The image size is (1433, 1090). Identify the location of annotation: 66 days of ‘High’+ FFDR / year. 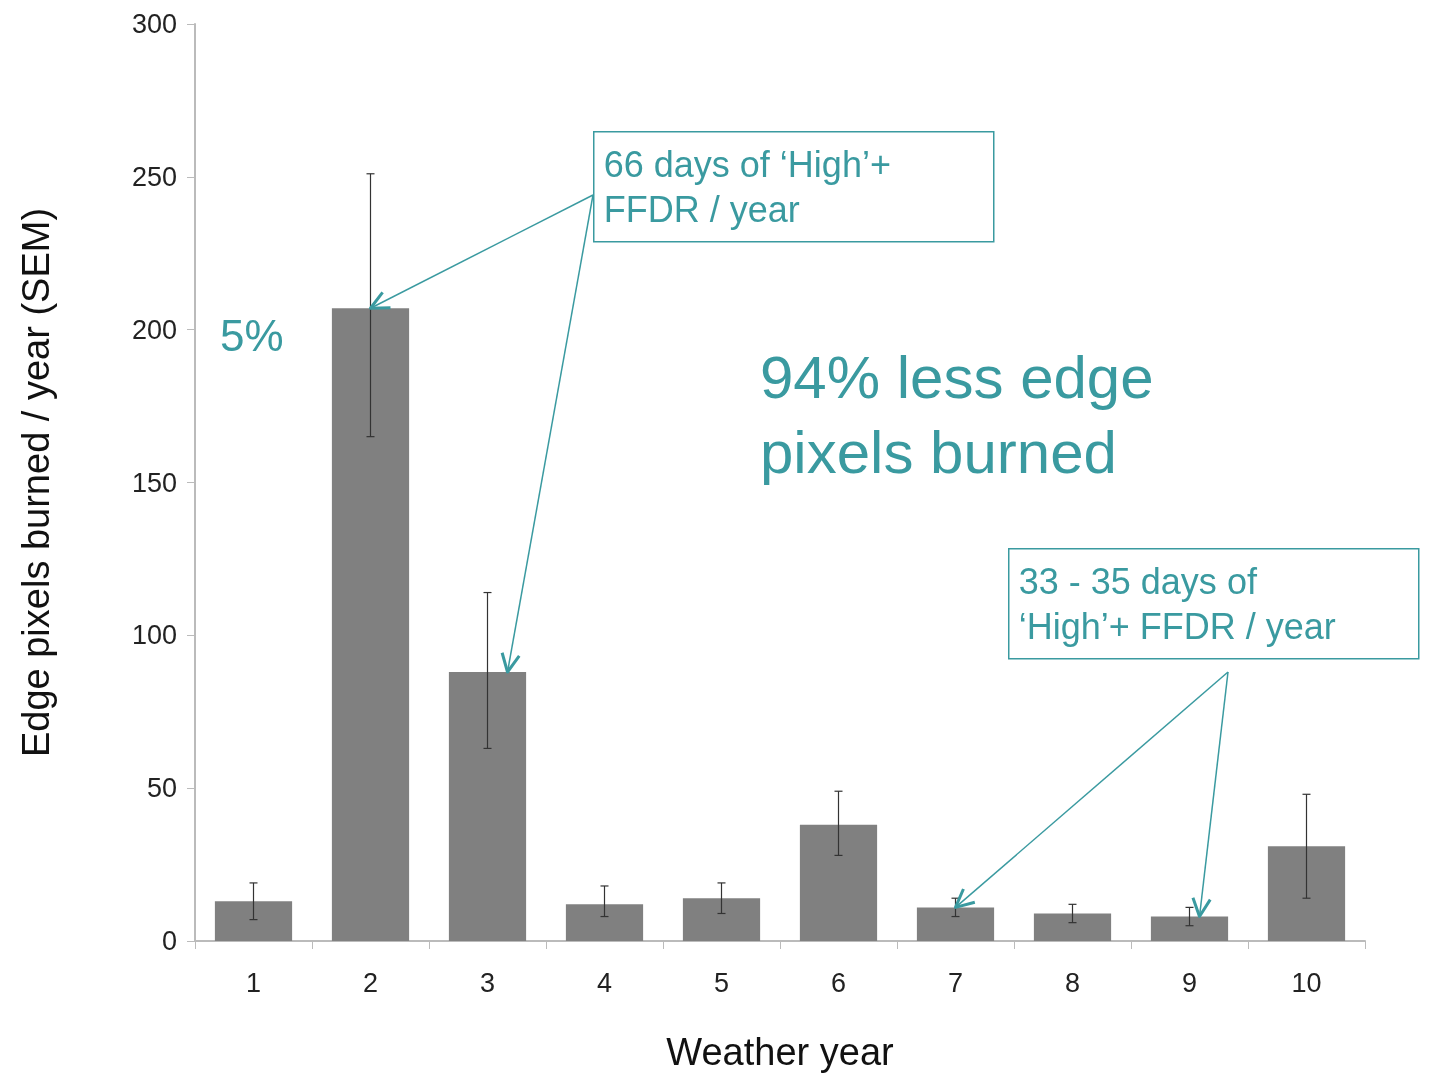
(752, 186).